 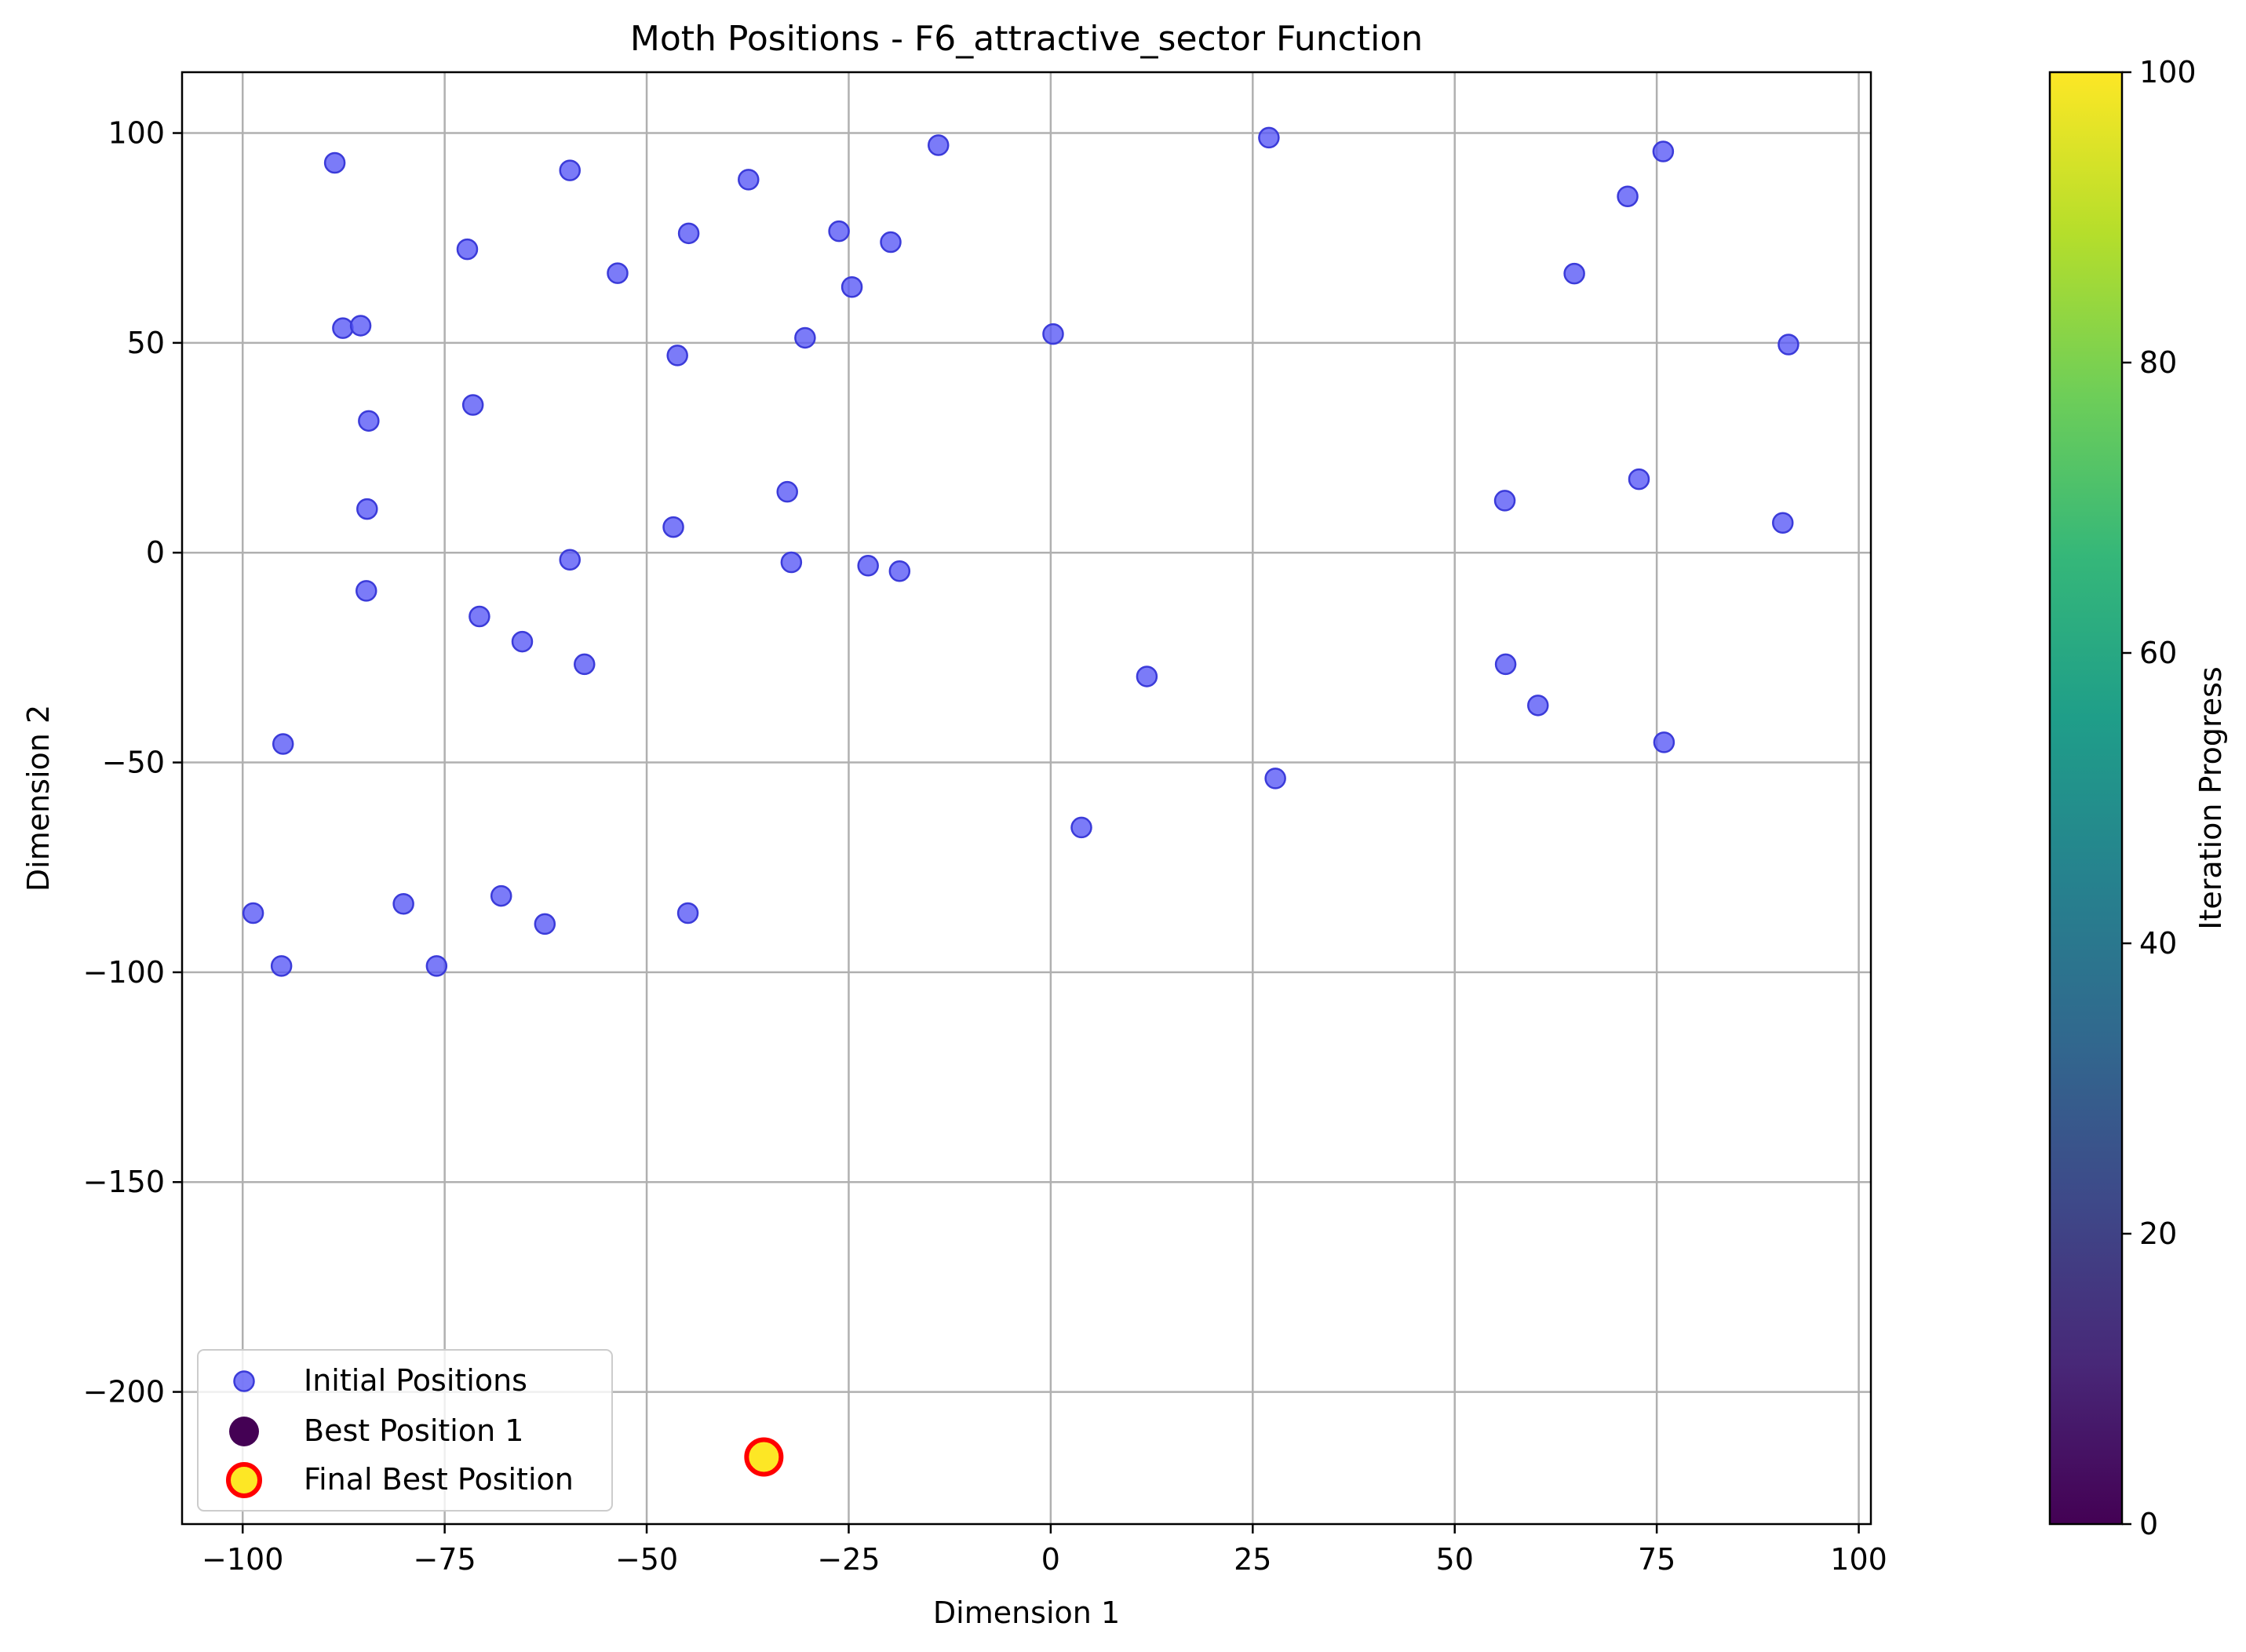 I want to click on x-tick-label: 50, so click(x=1455, y=1559).